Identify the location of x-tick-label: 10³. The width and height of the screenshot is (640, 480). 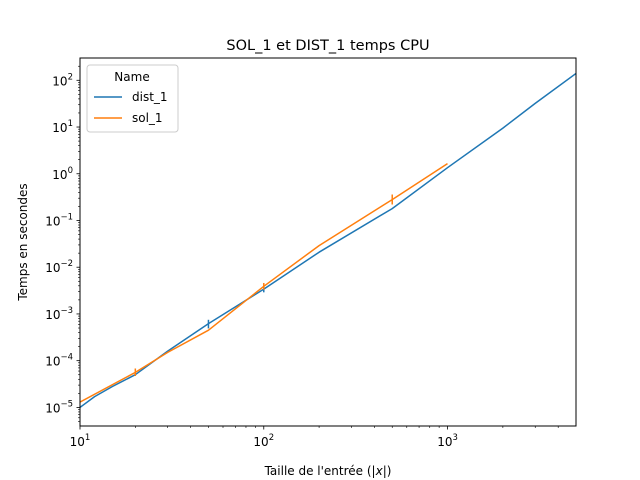
(447, 441).